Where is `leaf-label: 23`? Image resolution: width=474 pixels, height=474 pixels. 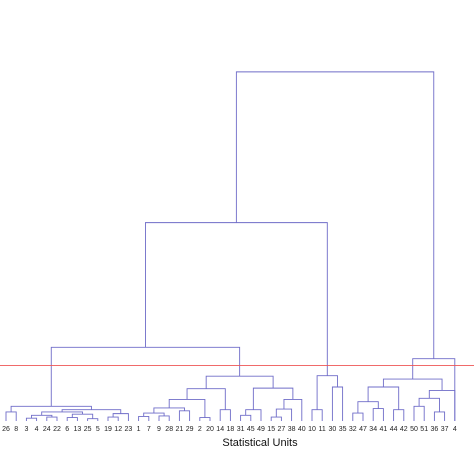 leaf-label: 23 is located at coordinates (129, 429).